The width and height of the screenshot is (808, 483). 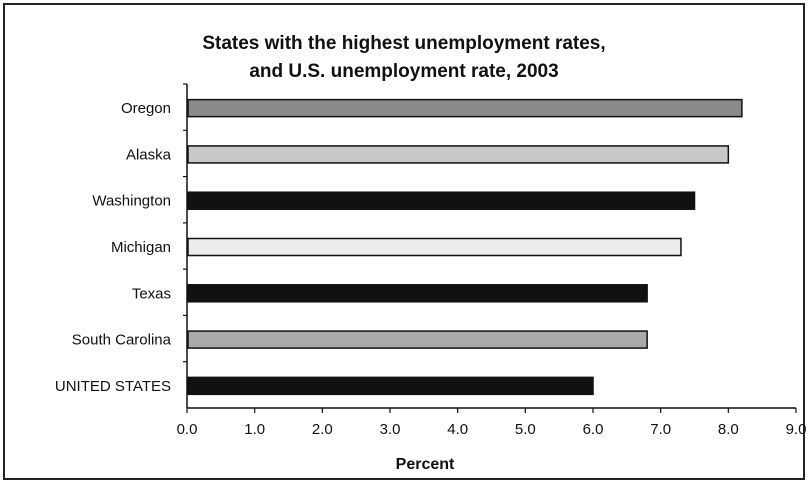 I want to click on bar-south-carolina, so click(x=417, y=339).